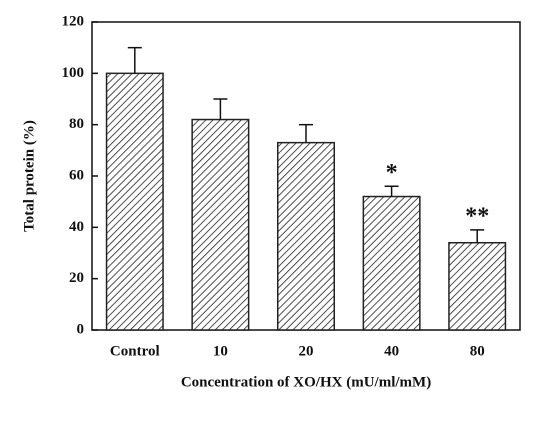  What do you see at coordinates (76, 175) in the screenshot?
I see `y-tick-label: 60` at bounding box center [76, 175].